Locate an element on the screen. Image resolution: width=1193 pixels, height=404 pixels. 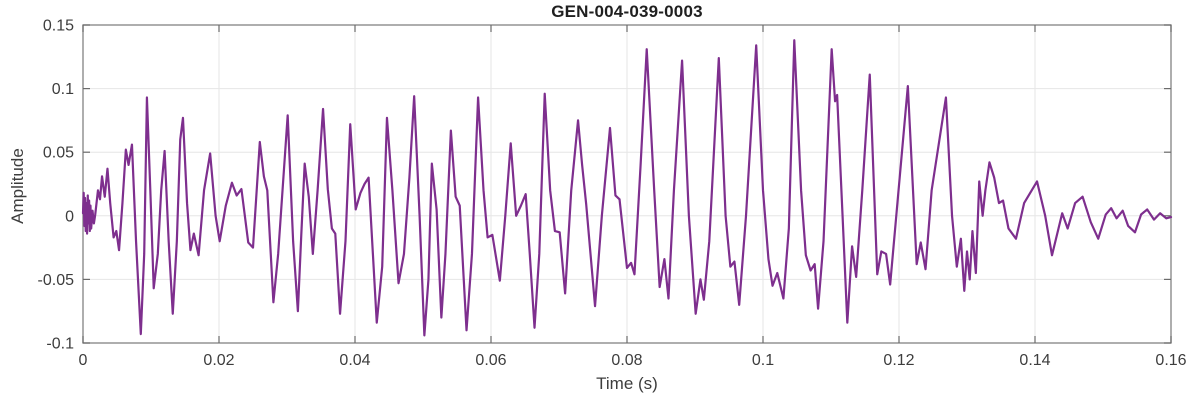
x-axis-label: Time (s) is located at coordinates (627, 383).